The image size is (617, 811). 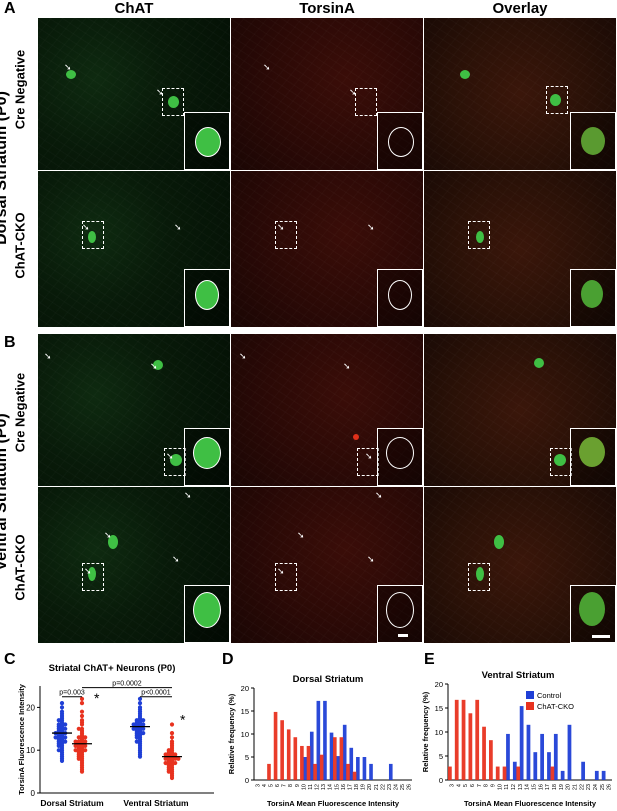 What do you see at coordinates (549, 695) in the screenshot?
I see `legend-label: Control` at bounding box center [549, 695].